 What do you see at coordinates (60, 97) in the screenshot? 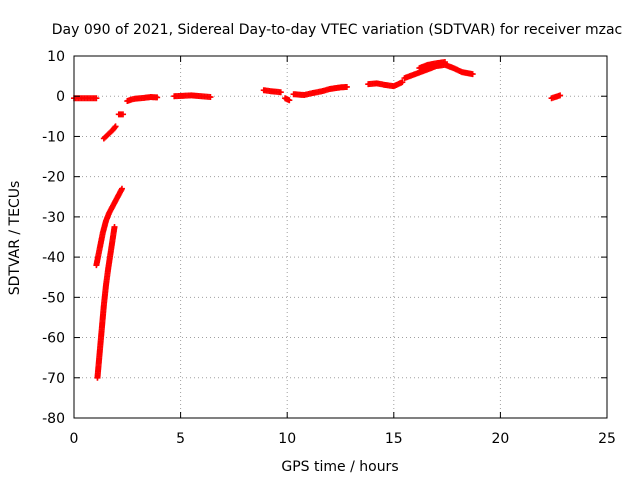
I see `y-tick-label: 0` at bounding box center [60, 97].